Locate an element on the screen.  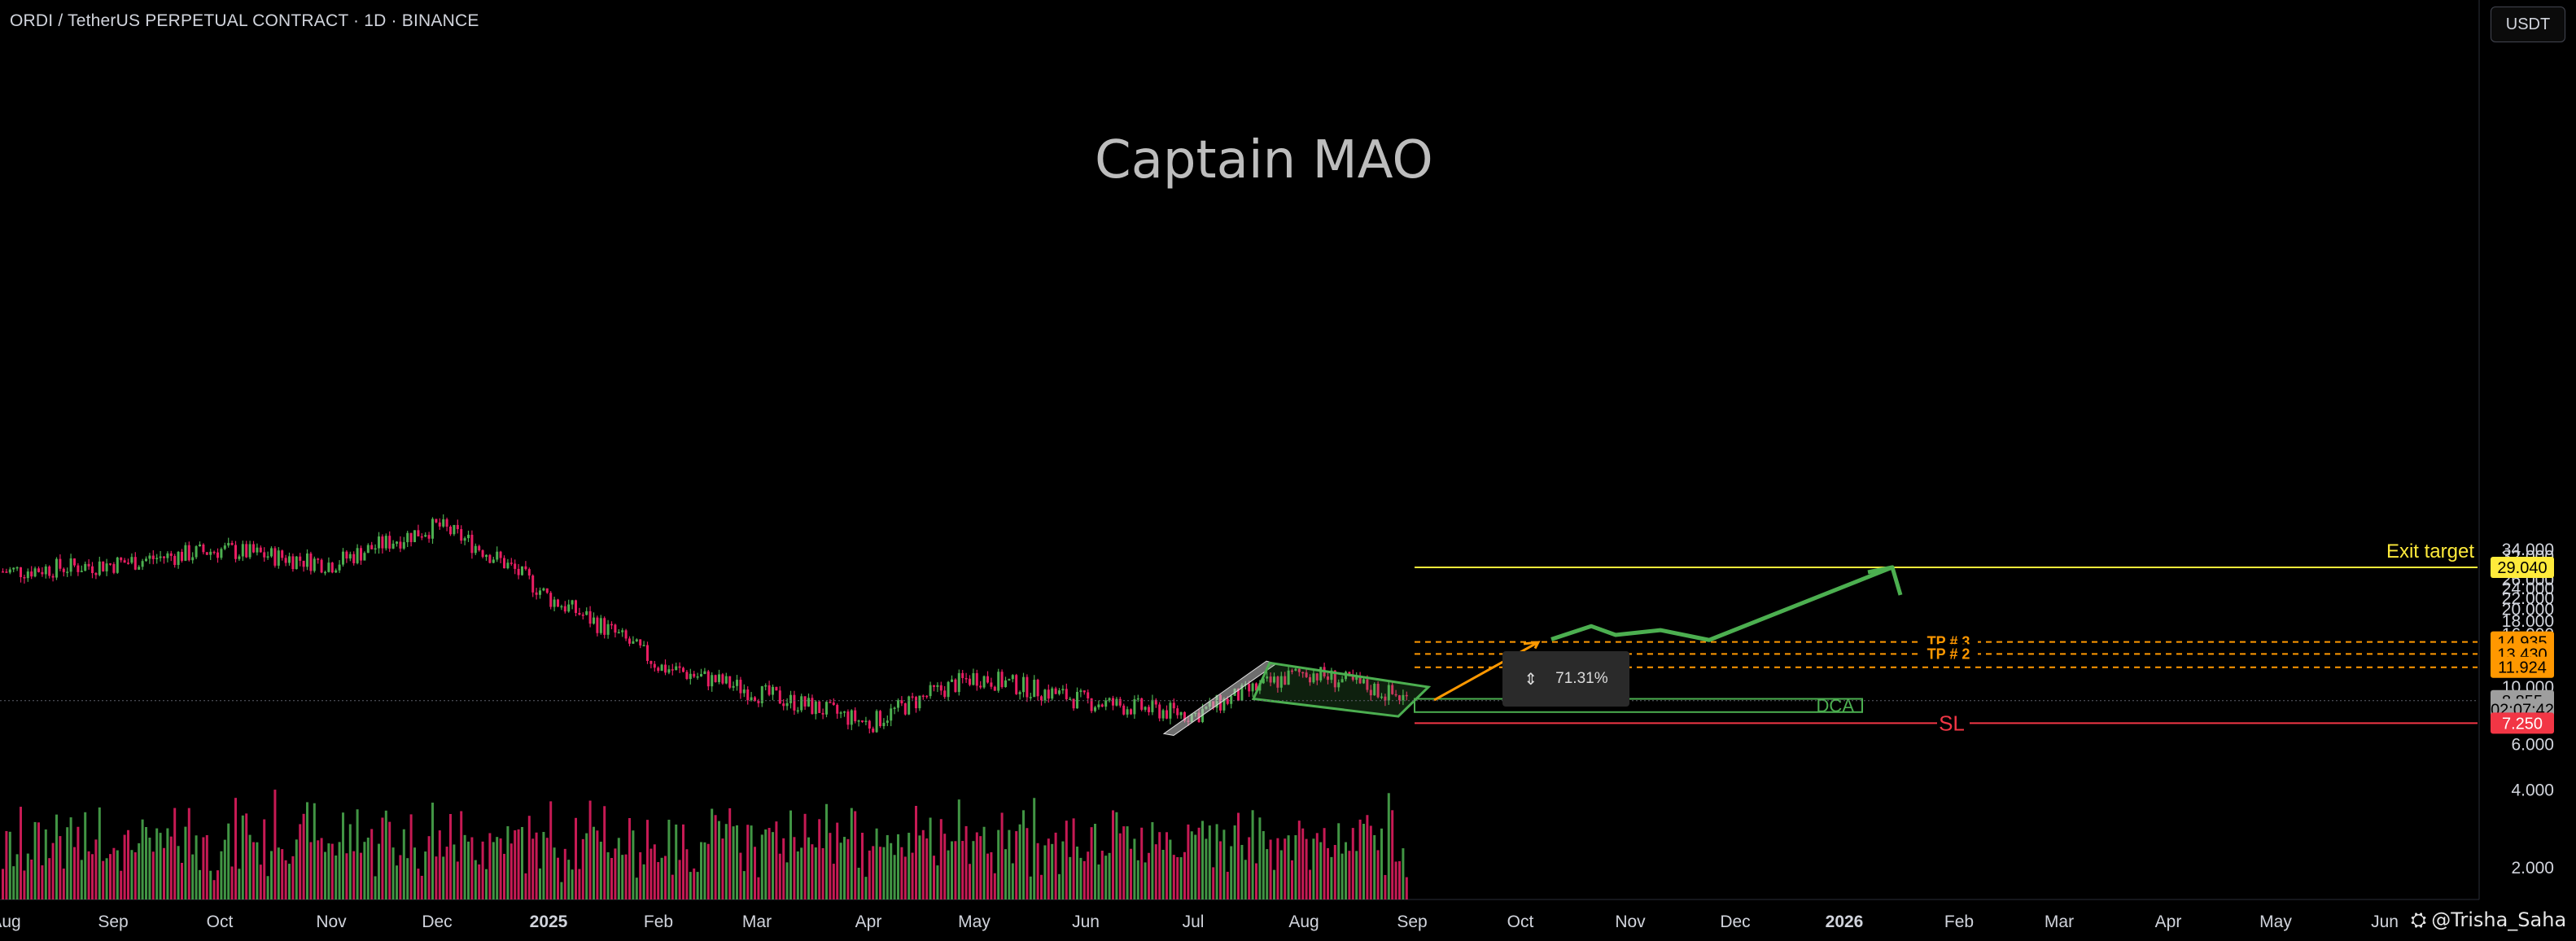
x-tick-label: Apr is located at coordinates (2168, 922).